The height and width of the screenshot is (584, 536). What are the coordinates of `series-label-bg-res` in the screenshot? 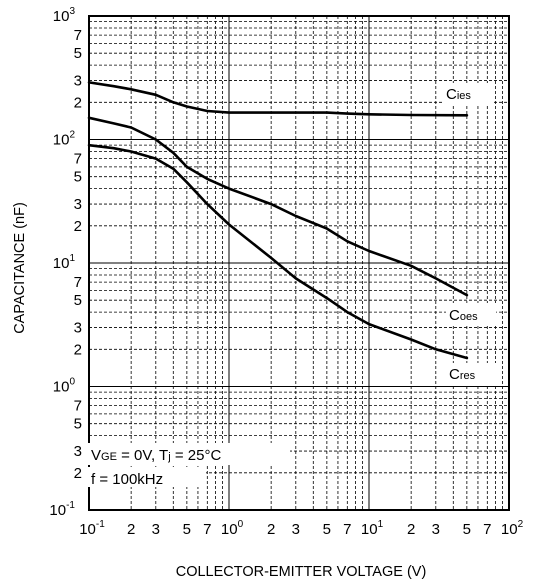 It's located at (471, 373).